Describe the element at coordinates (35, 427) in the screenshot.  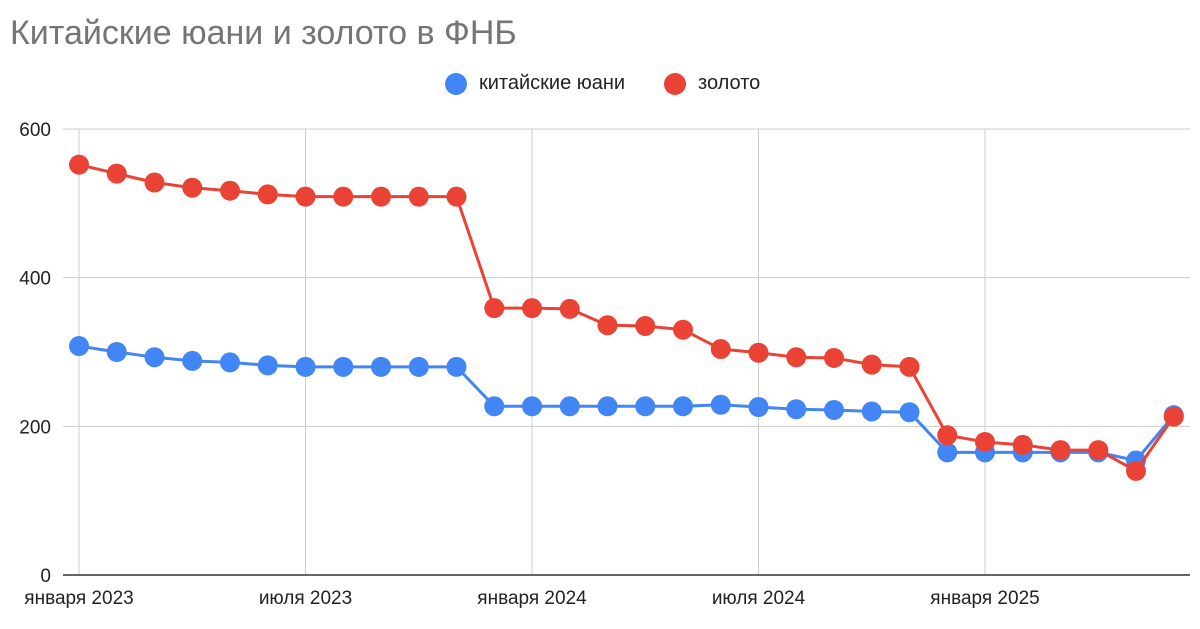
I see `y-tick-label-200: 200` at that location.